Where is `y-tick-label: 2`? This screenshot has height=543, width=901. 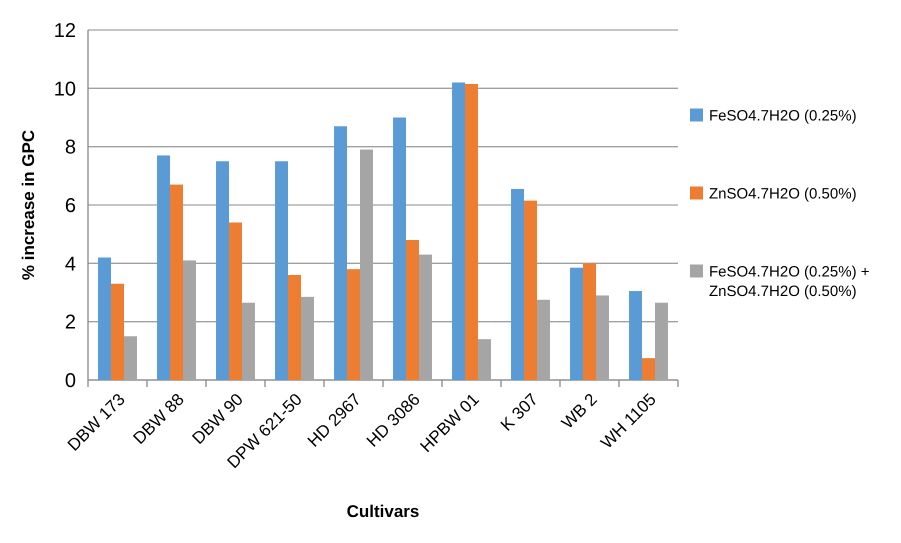
y-tick-label: 2 is located at coordinates (70, 323).